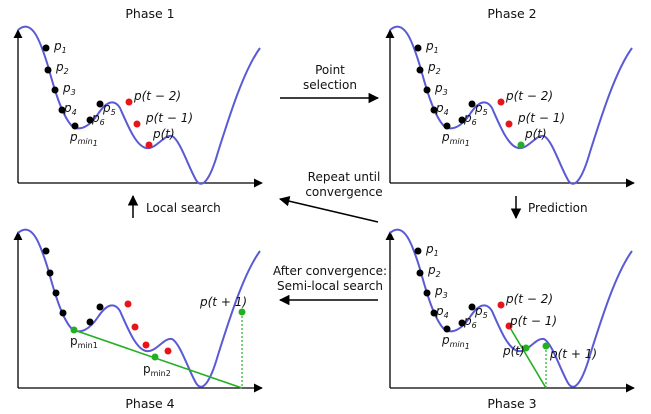 The height and width of the screenshot is (414, 651). Describe the element at coordinates (558, 208) in the screenshot. I see `arrow-prediction-label: Prediction` at that location.